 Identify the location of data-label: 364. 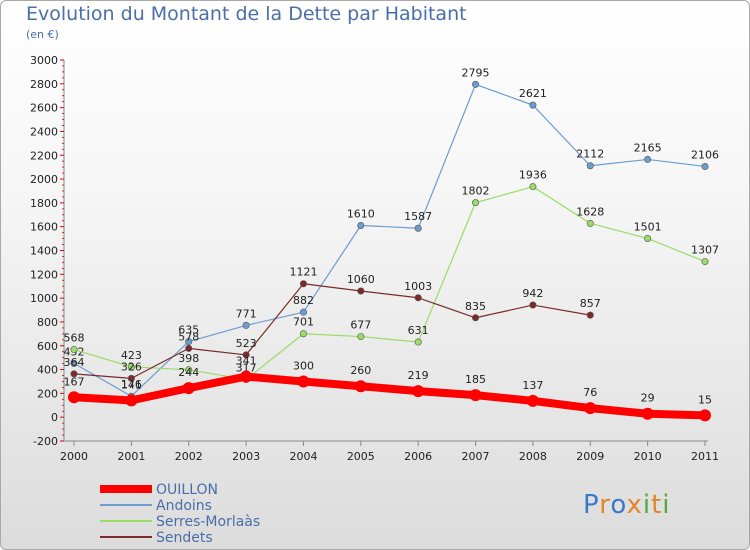
(74, 362).